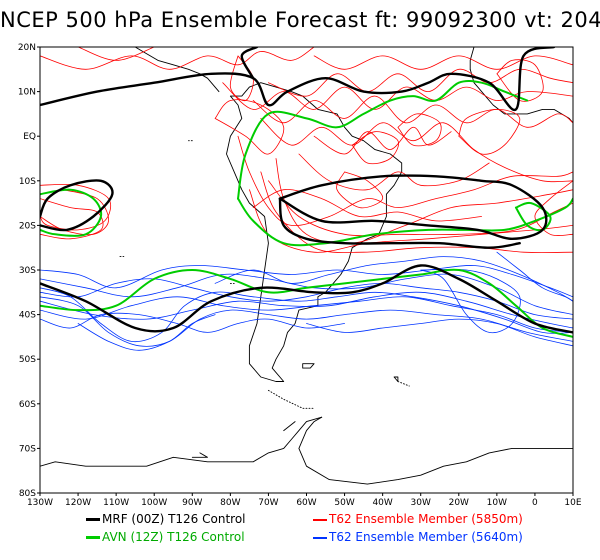 The width and height of the screenshot is (600, 560). Describe the element at coordinates (27, 182) in the screenshot. I see `lat-label-10S: 10S` at that location.